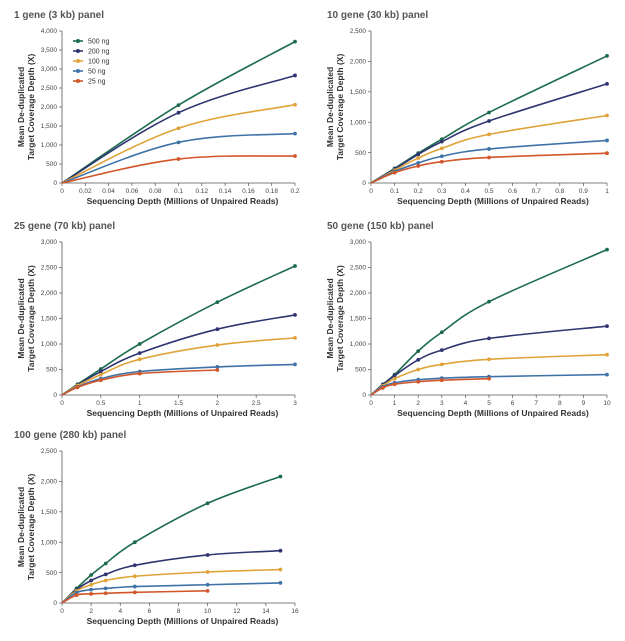 Image resolution: width=625 pixels, height=641 pixels. Describe the element at coordinates (358, 242) in the screenshot. I see `y-tick-label: 3,000` at that location.